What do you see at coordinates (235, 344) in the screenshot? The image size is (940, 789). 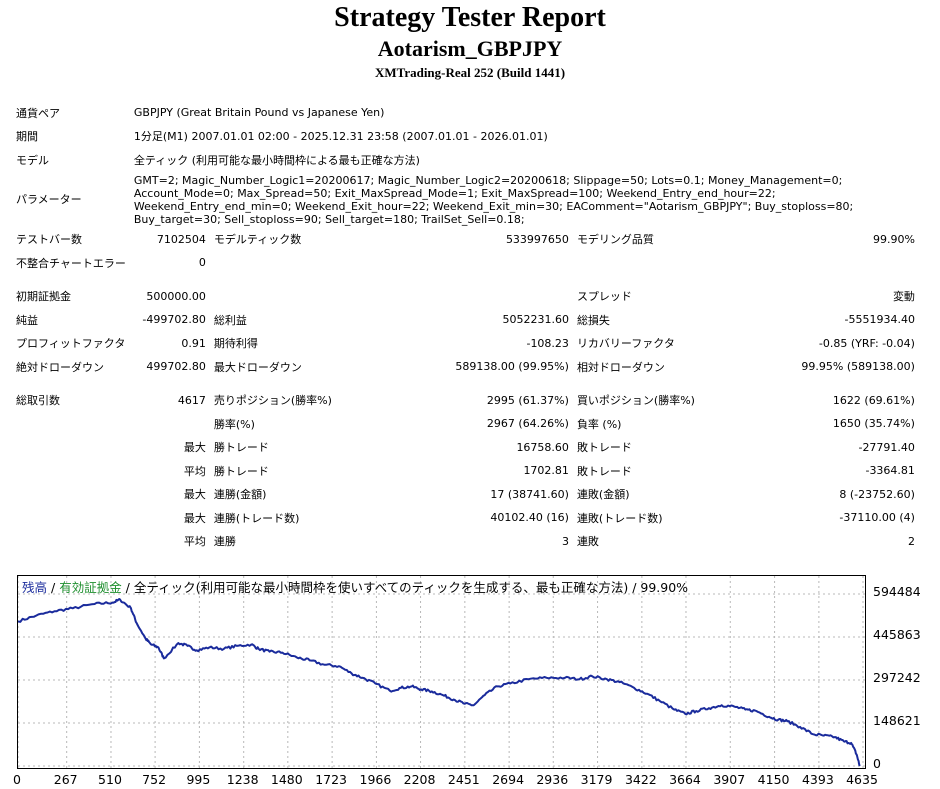 I see `expected-label: 期待利得` at bounding box center [235, 344].